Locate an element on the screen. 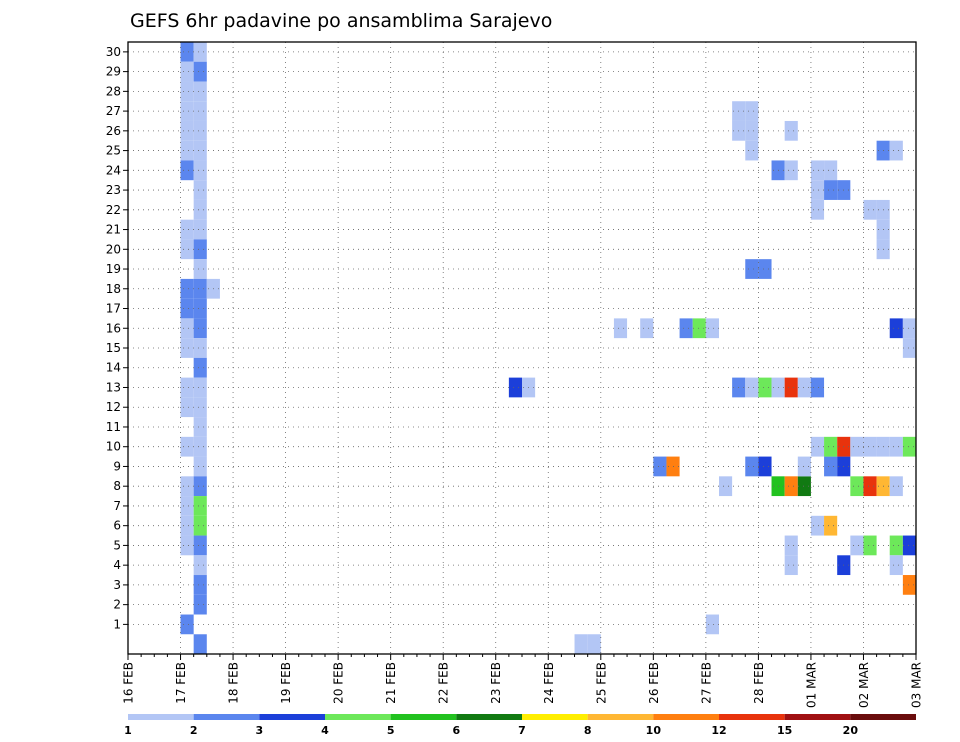 The height and width of the screenshot is (742, 960). x-tick-label: 23 FEB is located at coordinates (496, 683).